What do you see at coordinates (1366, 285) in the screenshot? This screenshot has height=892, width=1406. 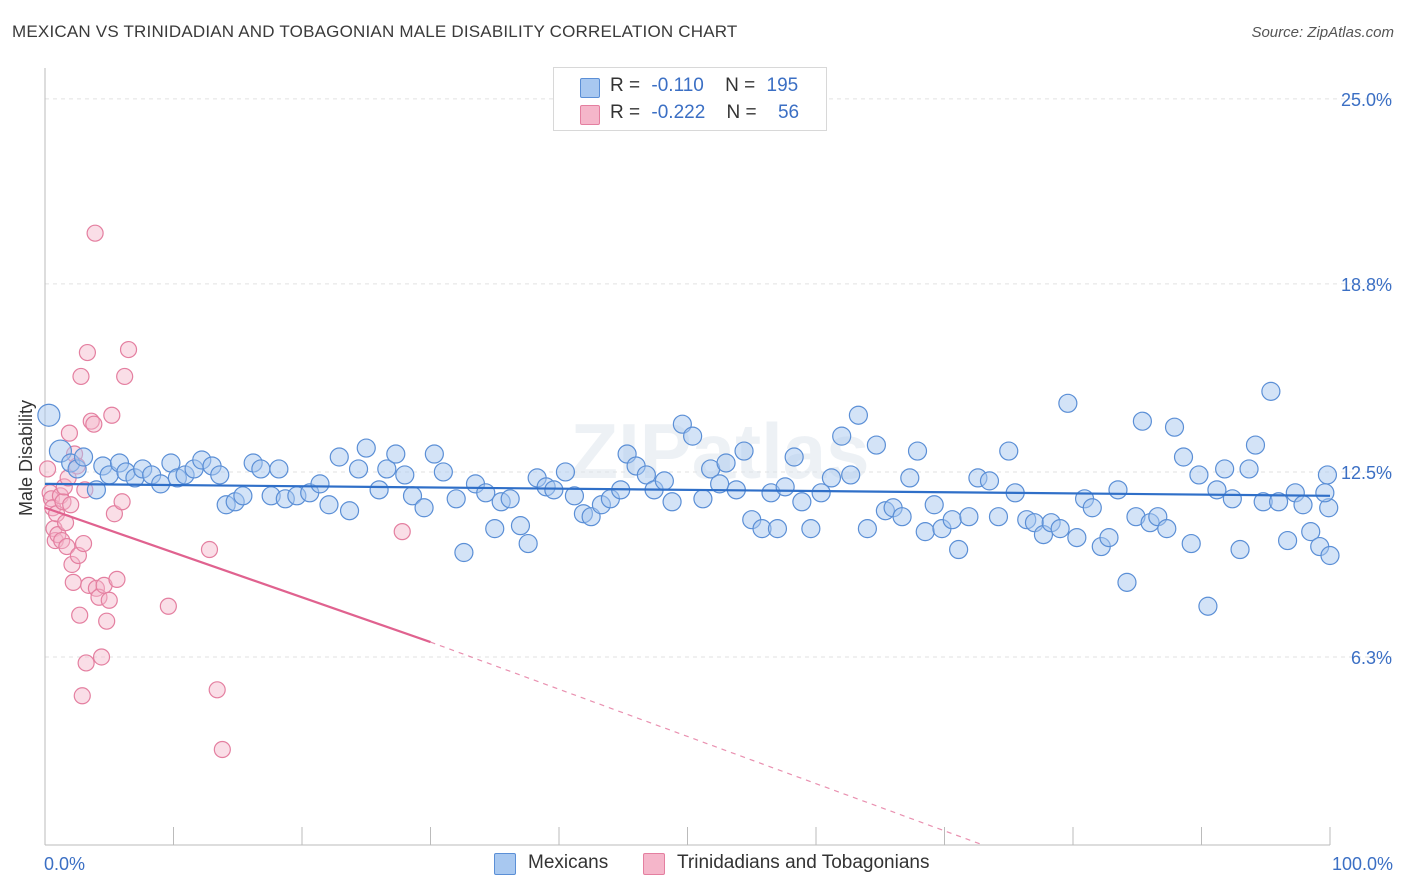 I see `y-tick-label: 18.8%` at bounding box center [1366, 285].